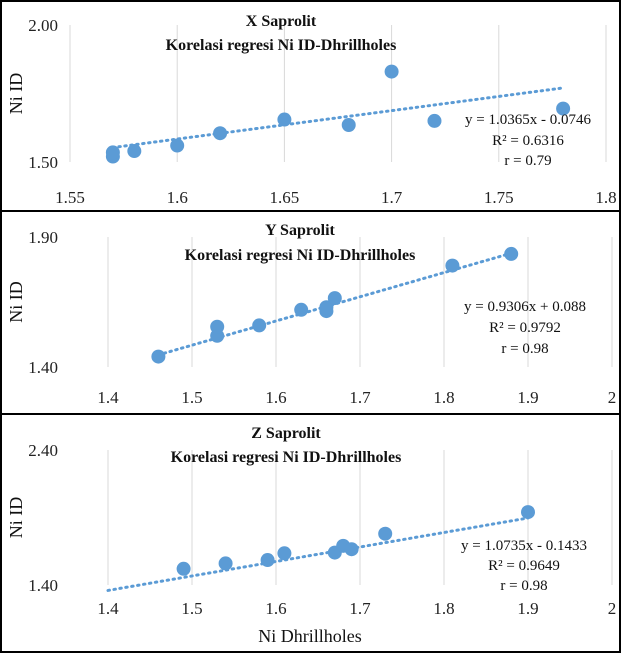  What do you see at coordinates (281, 21) in the screenshot?
I see `chart-title: X Saprolit` at bounding box center [281, 21].